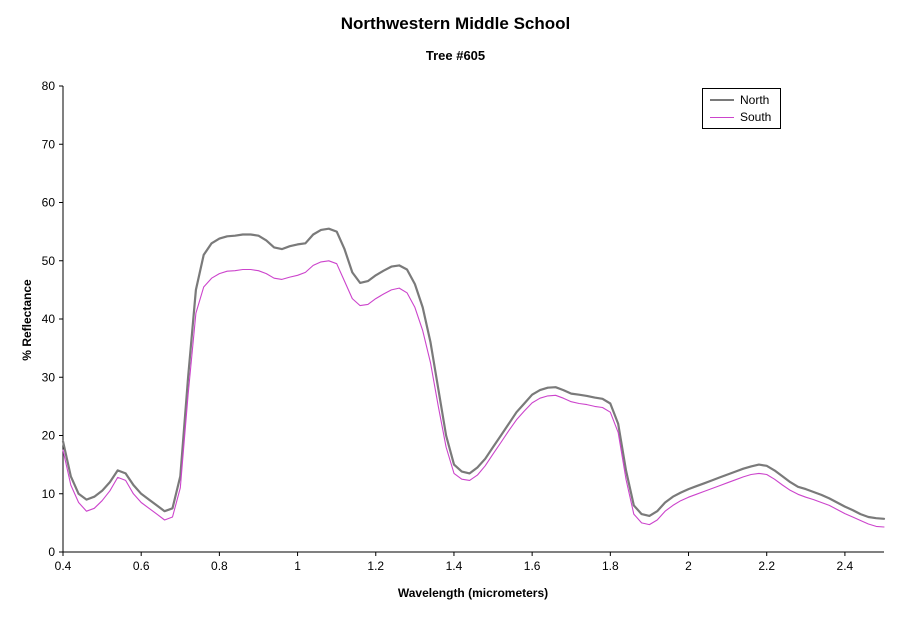 This screenshot has height=623, width=911. What do you see at coordinates (610, 566) in the screenshot?
I see `x-tick-label: 1.8` at bounding box center [610, 566].